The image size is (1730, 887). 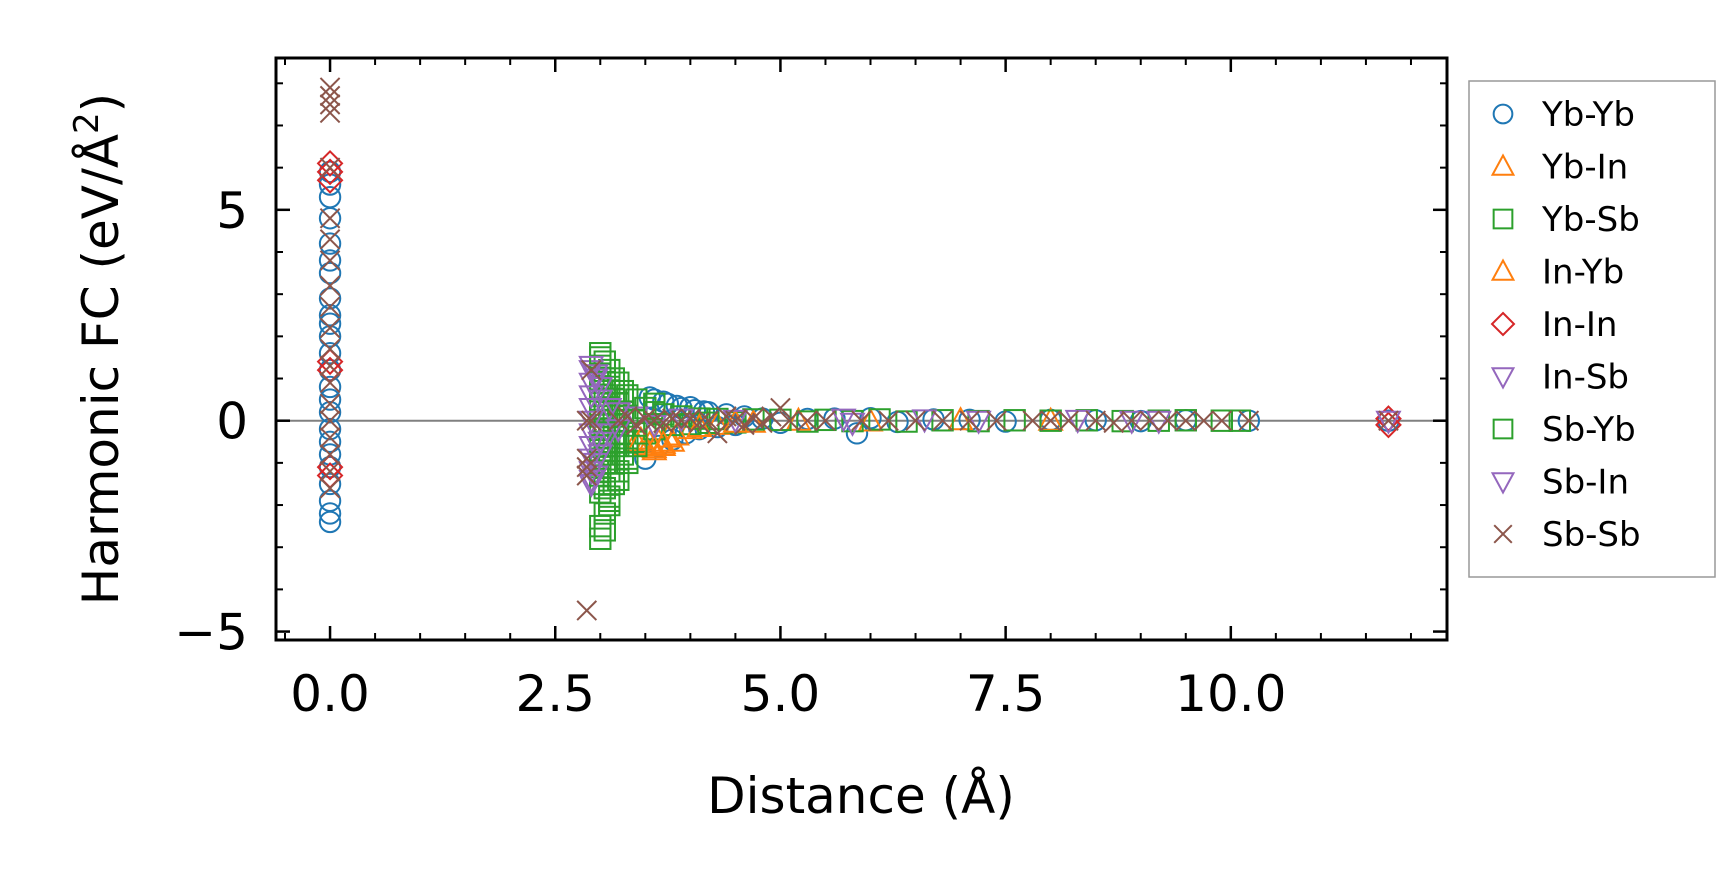 What do you see at coordinates (781, 694) in the screenshot?
I see `x-tick-label: 5.0` at bounding box center [781, 694].